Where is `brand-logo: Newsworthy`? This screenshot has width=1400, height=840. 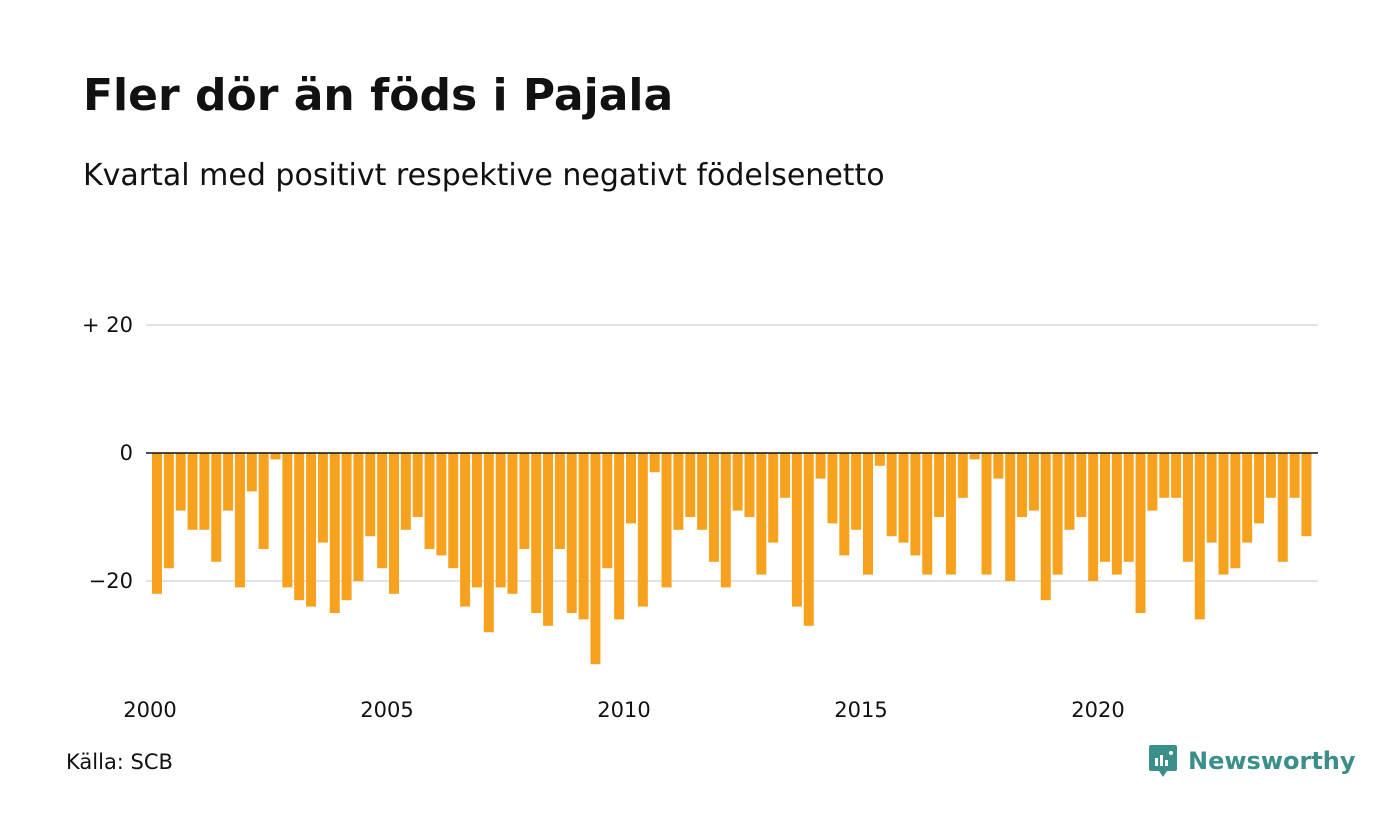 brand-logo: Newsworthy is located at coordinates (1252, 761).